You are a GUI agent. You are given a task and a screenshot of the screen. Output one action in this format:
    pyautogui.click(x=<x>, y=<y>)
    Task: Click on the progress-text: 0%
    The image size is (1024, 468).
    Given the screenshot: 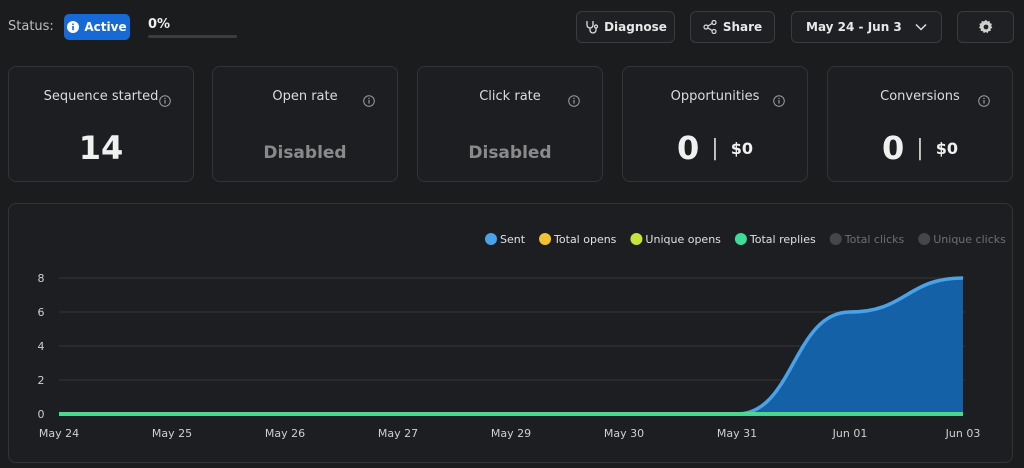 What is the action you would take?
    pyautogui.click(x=159, y=24)
    